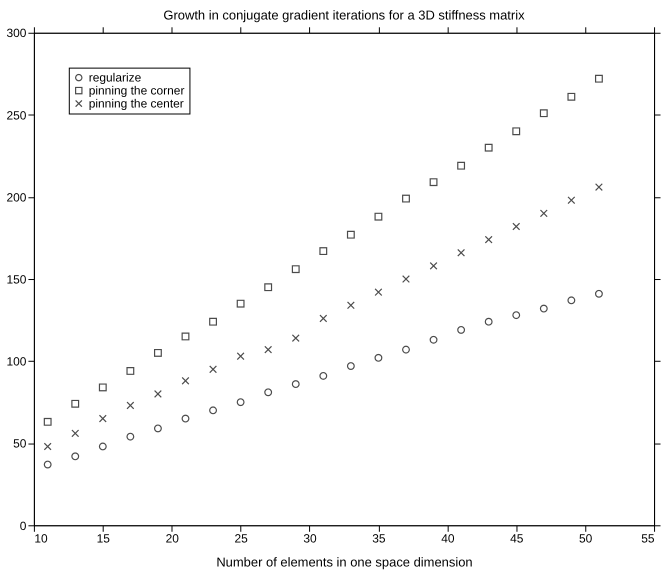 The image size is (671, 586). What do you see at coordinates (103, 539) in the screenshot?
I see `x-tick-label: 15` at bounding box center [103, 539].